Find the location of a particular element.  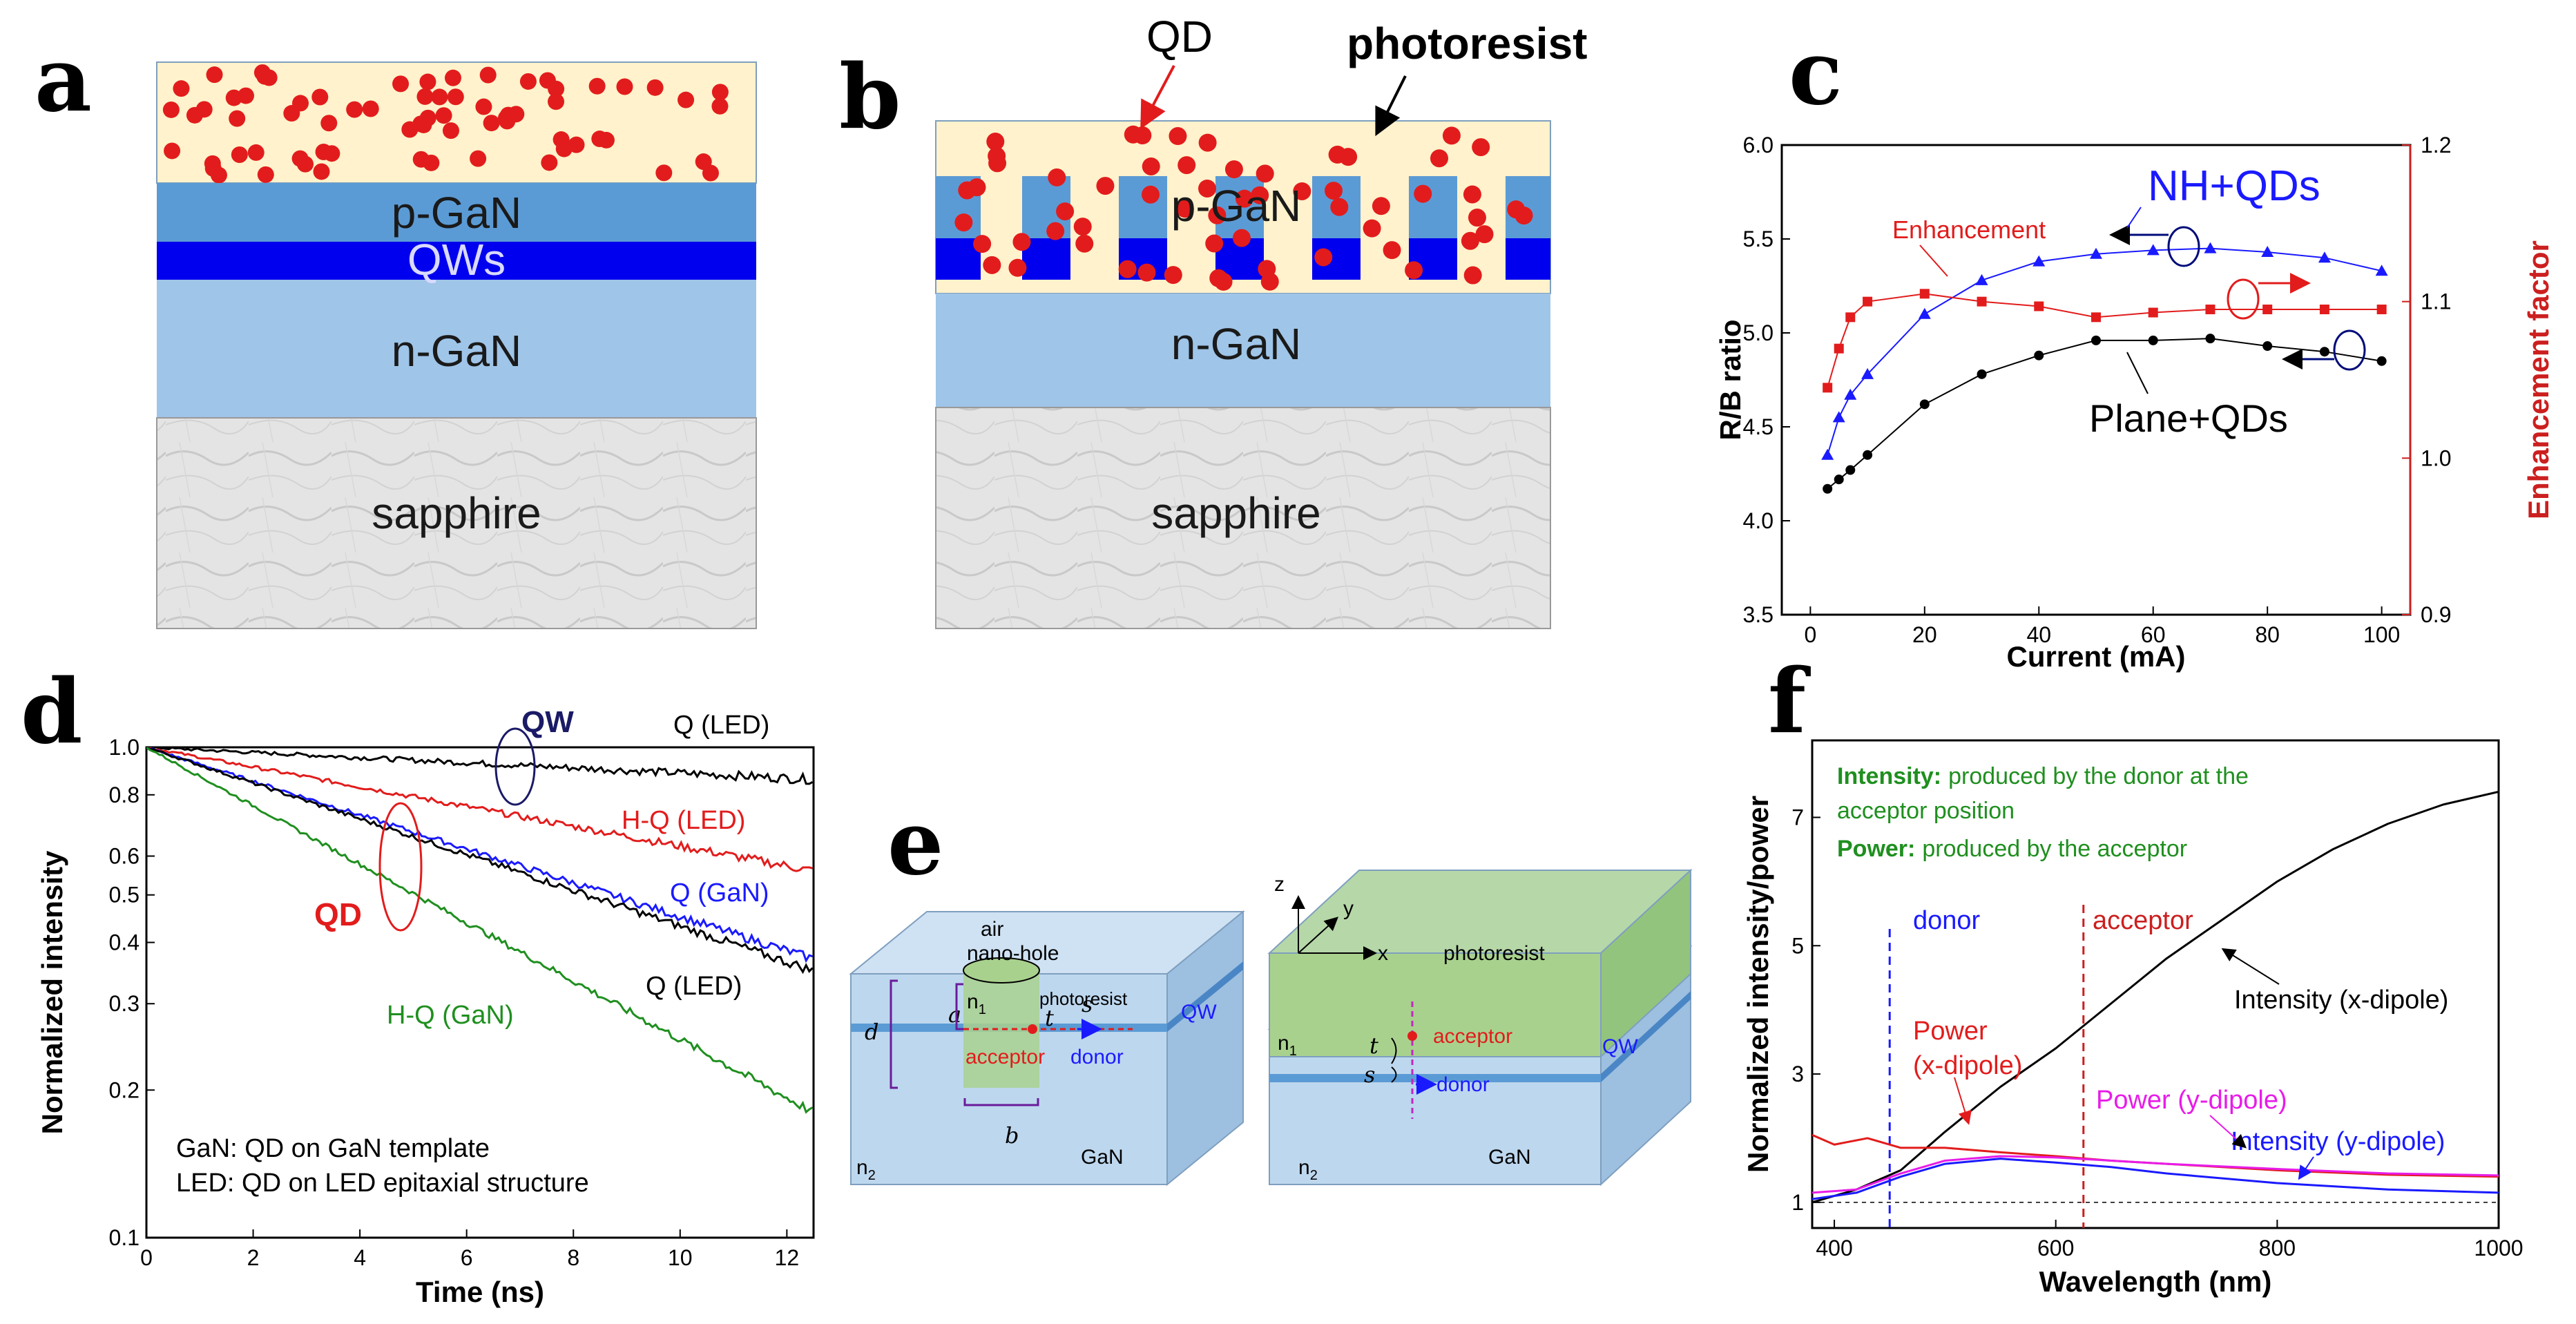

e-left-gan: GaN is located at coordinates (1102, 1157).